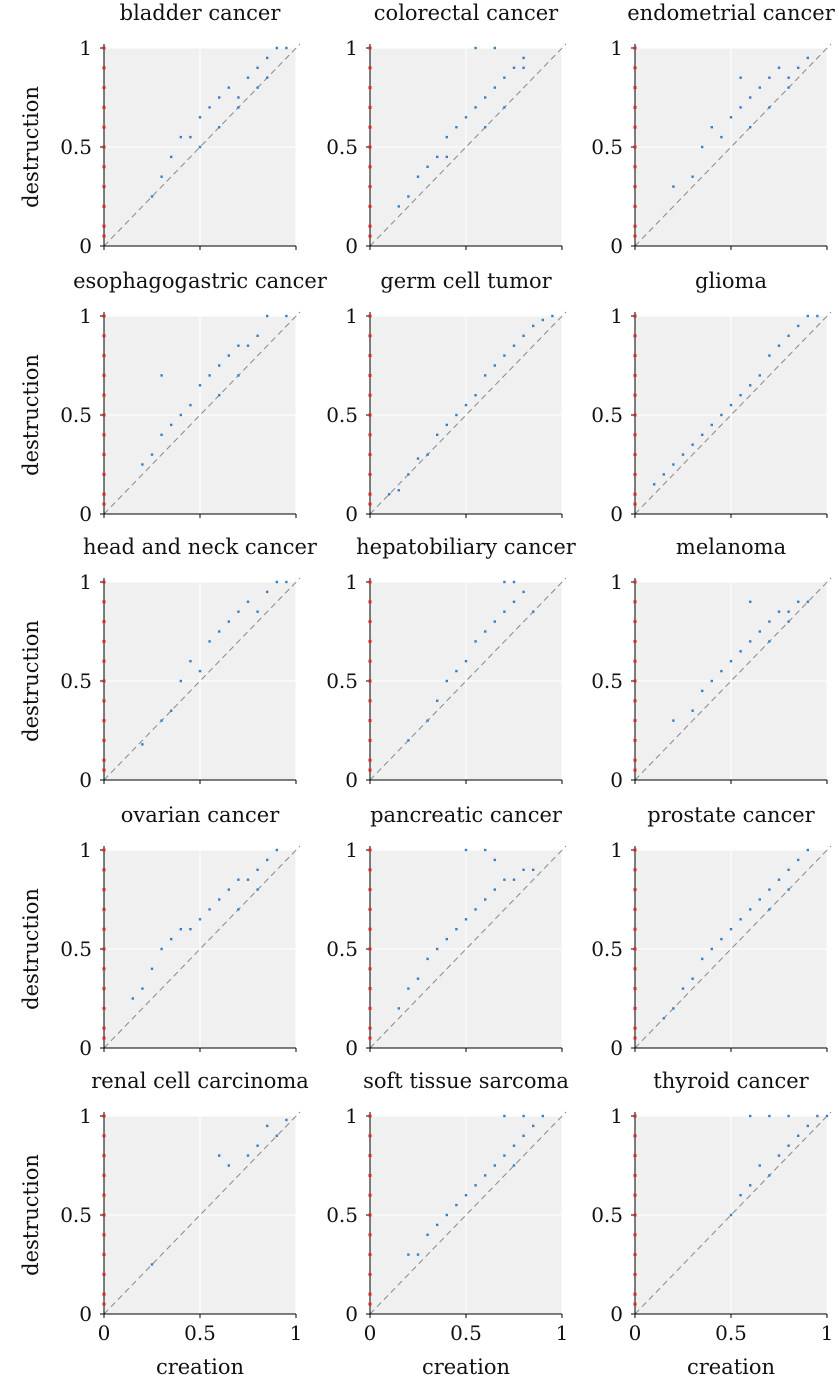 This screenshot has width=839, height=1389. What do you see at coordinates (370, 1333) in the screenshot?
I see `x-tick-label: 0` at bounding box center [370, 1333].